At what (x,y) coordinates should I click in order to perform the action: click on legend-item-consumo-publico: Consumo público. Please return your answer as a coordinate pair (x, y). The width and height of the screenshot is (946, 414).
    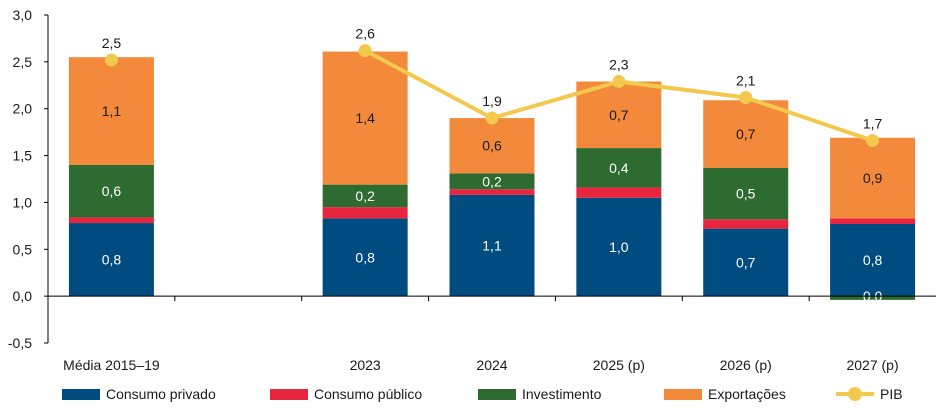
    Looking at the image, I should click on (346, 394).